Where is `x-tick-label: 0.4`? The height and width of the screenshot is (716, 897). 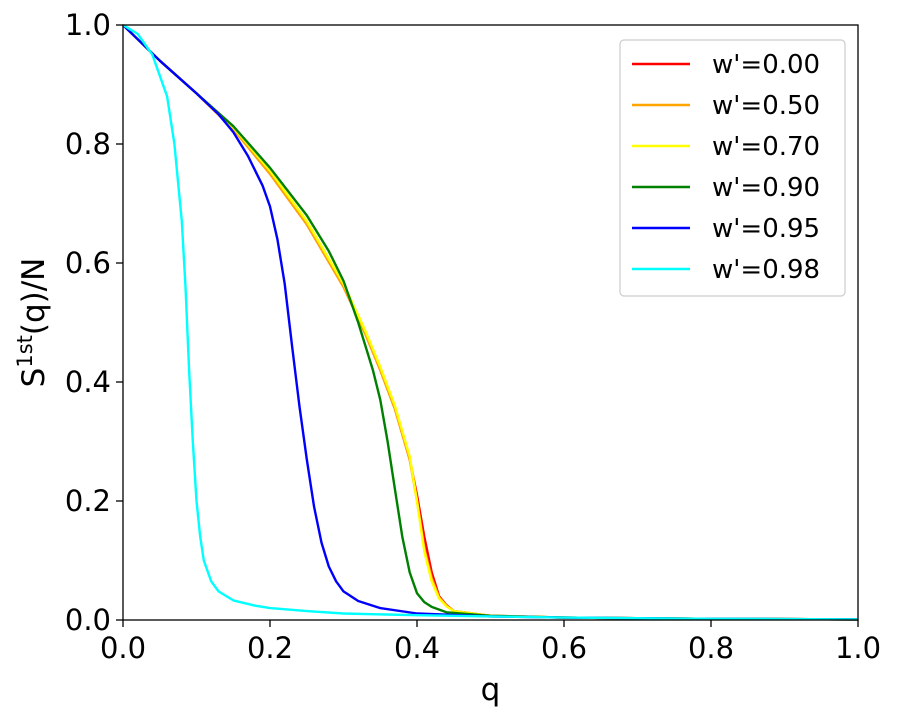
x-tick-label: 0.4 is located at coordinates (417, 648).